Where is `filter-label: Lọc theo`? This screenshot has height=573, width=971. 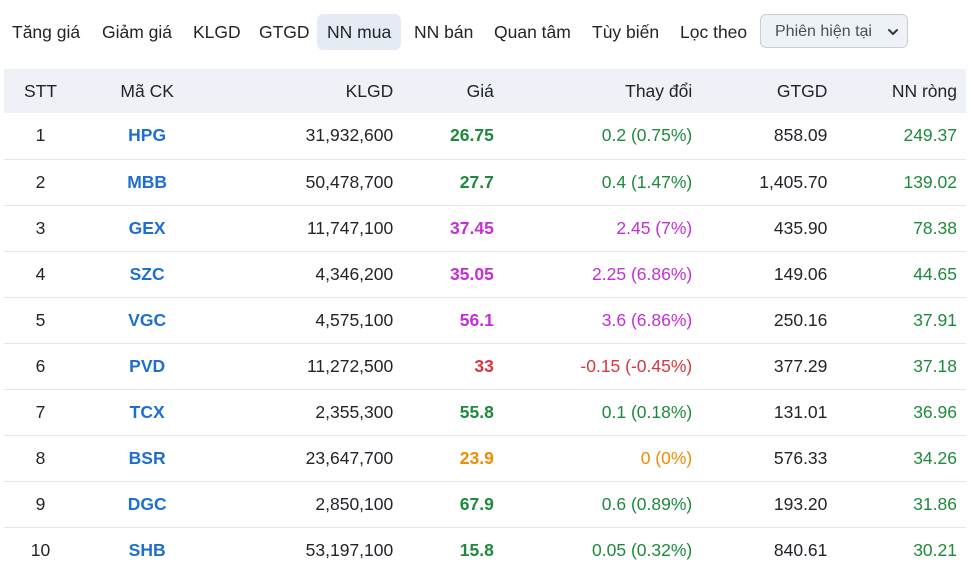 filter-label: Lọc theo is located at coordinates (714, 32).